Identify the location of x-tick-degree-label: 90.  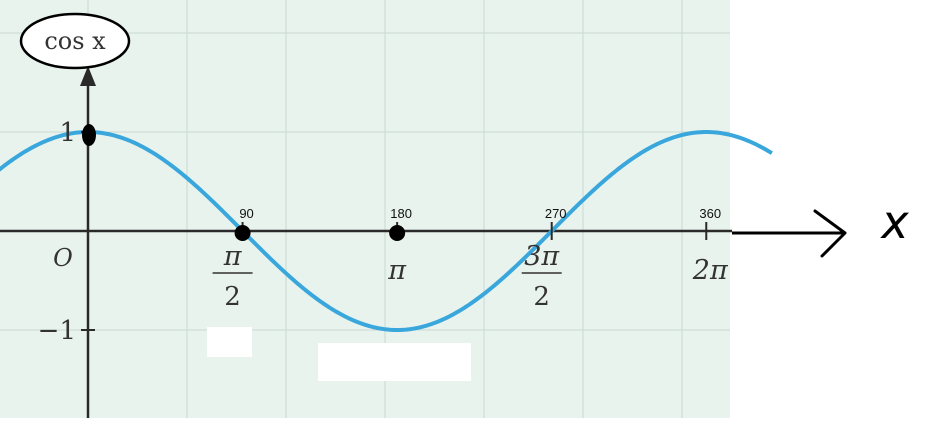
(246, 213).